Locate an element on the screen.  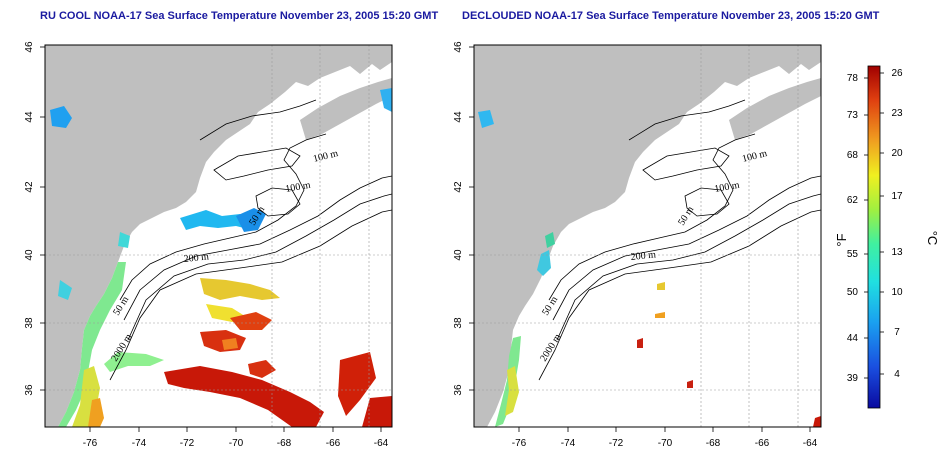
colorbar-ticks: 78 73 68 62 55 50 44 39 26 23 20 17 13 10 7 4 is located at coordinates (875, 226).